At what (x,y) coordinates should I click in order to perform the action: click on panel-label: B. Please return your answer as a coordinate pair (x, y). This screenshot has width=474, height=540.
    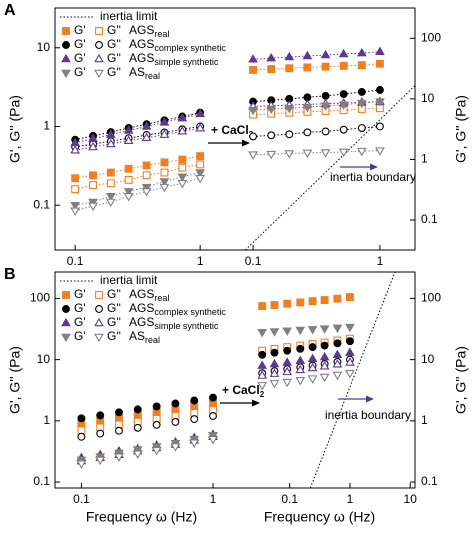
    Looking at the image, I should click on (10, 274).